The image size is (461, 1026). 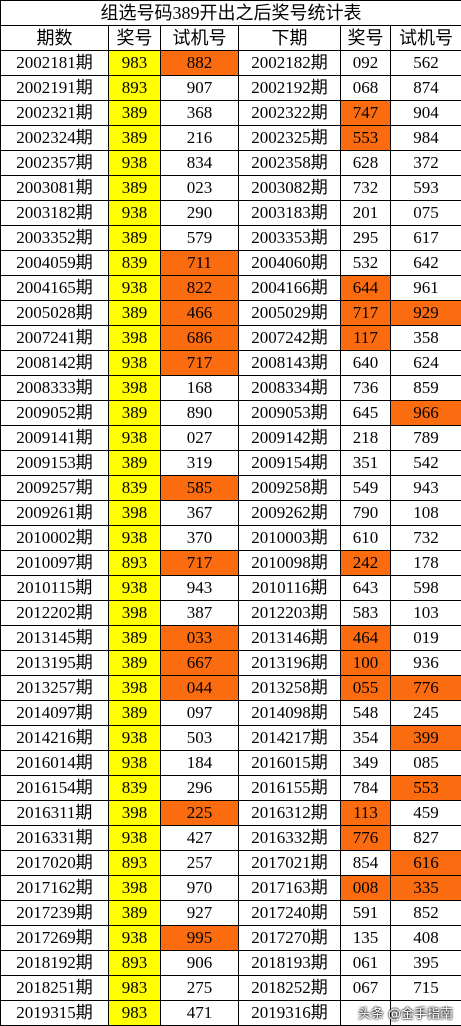 What do you see at coordinates (54, 888) in the screenshot?
I see `cell: 2017162期` at bounding box center [54, 888].